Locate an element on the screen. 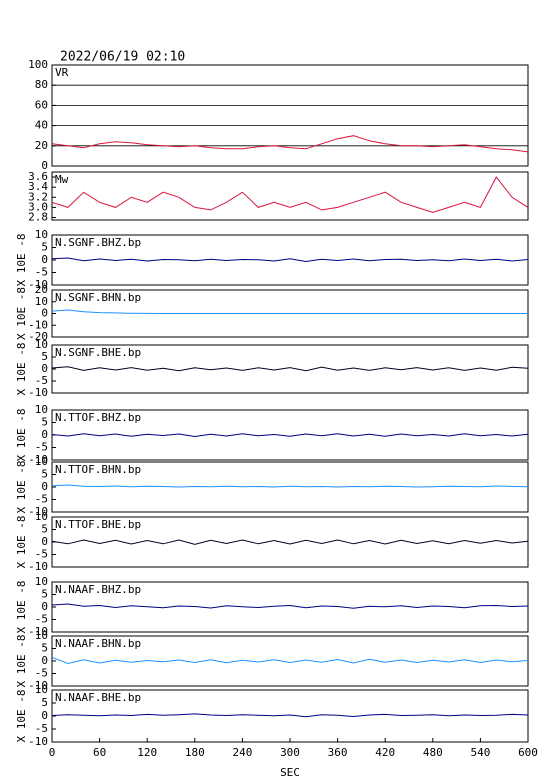  y-tick-label: 40 is located at coordinates (41, 125).